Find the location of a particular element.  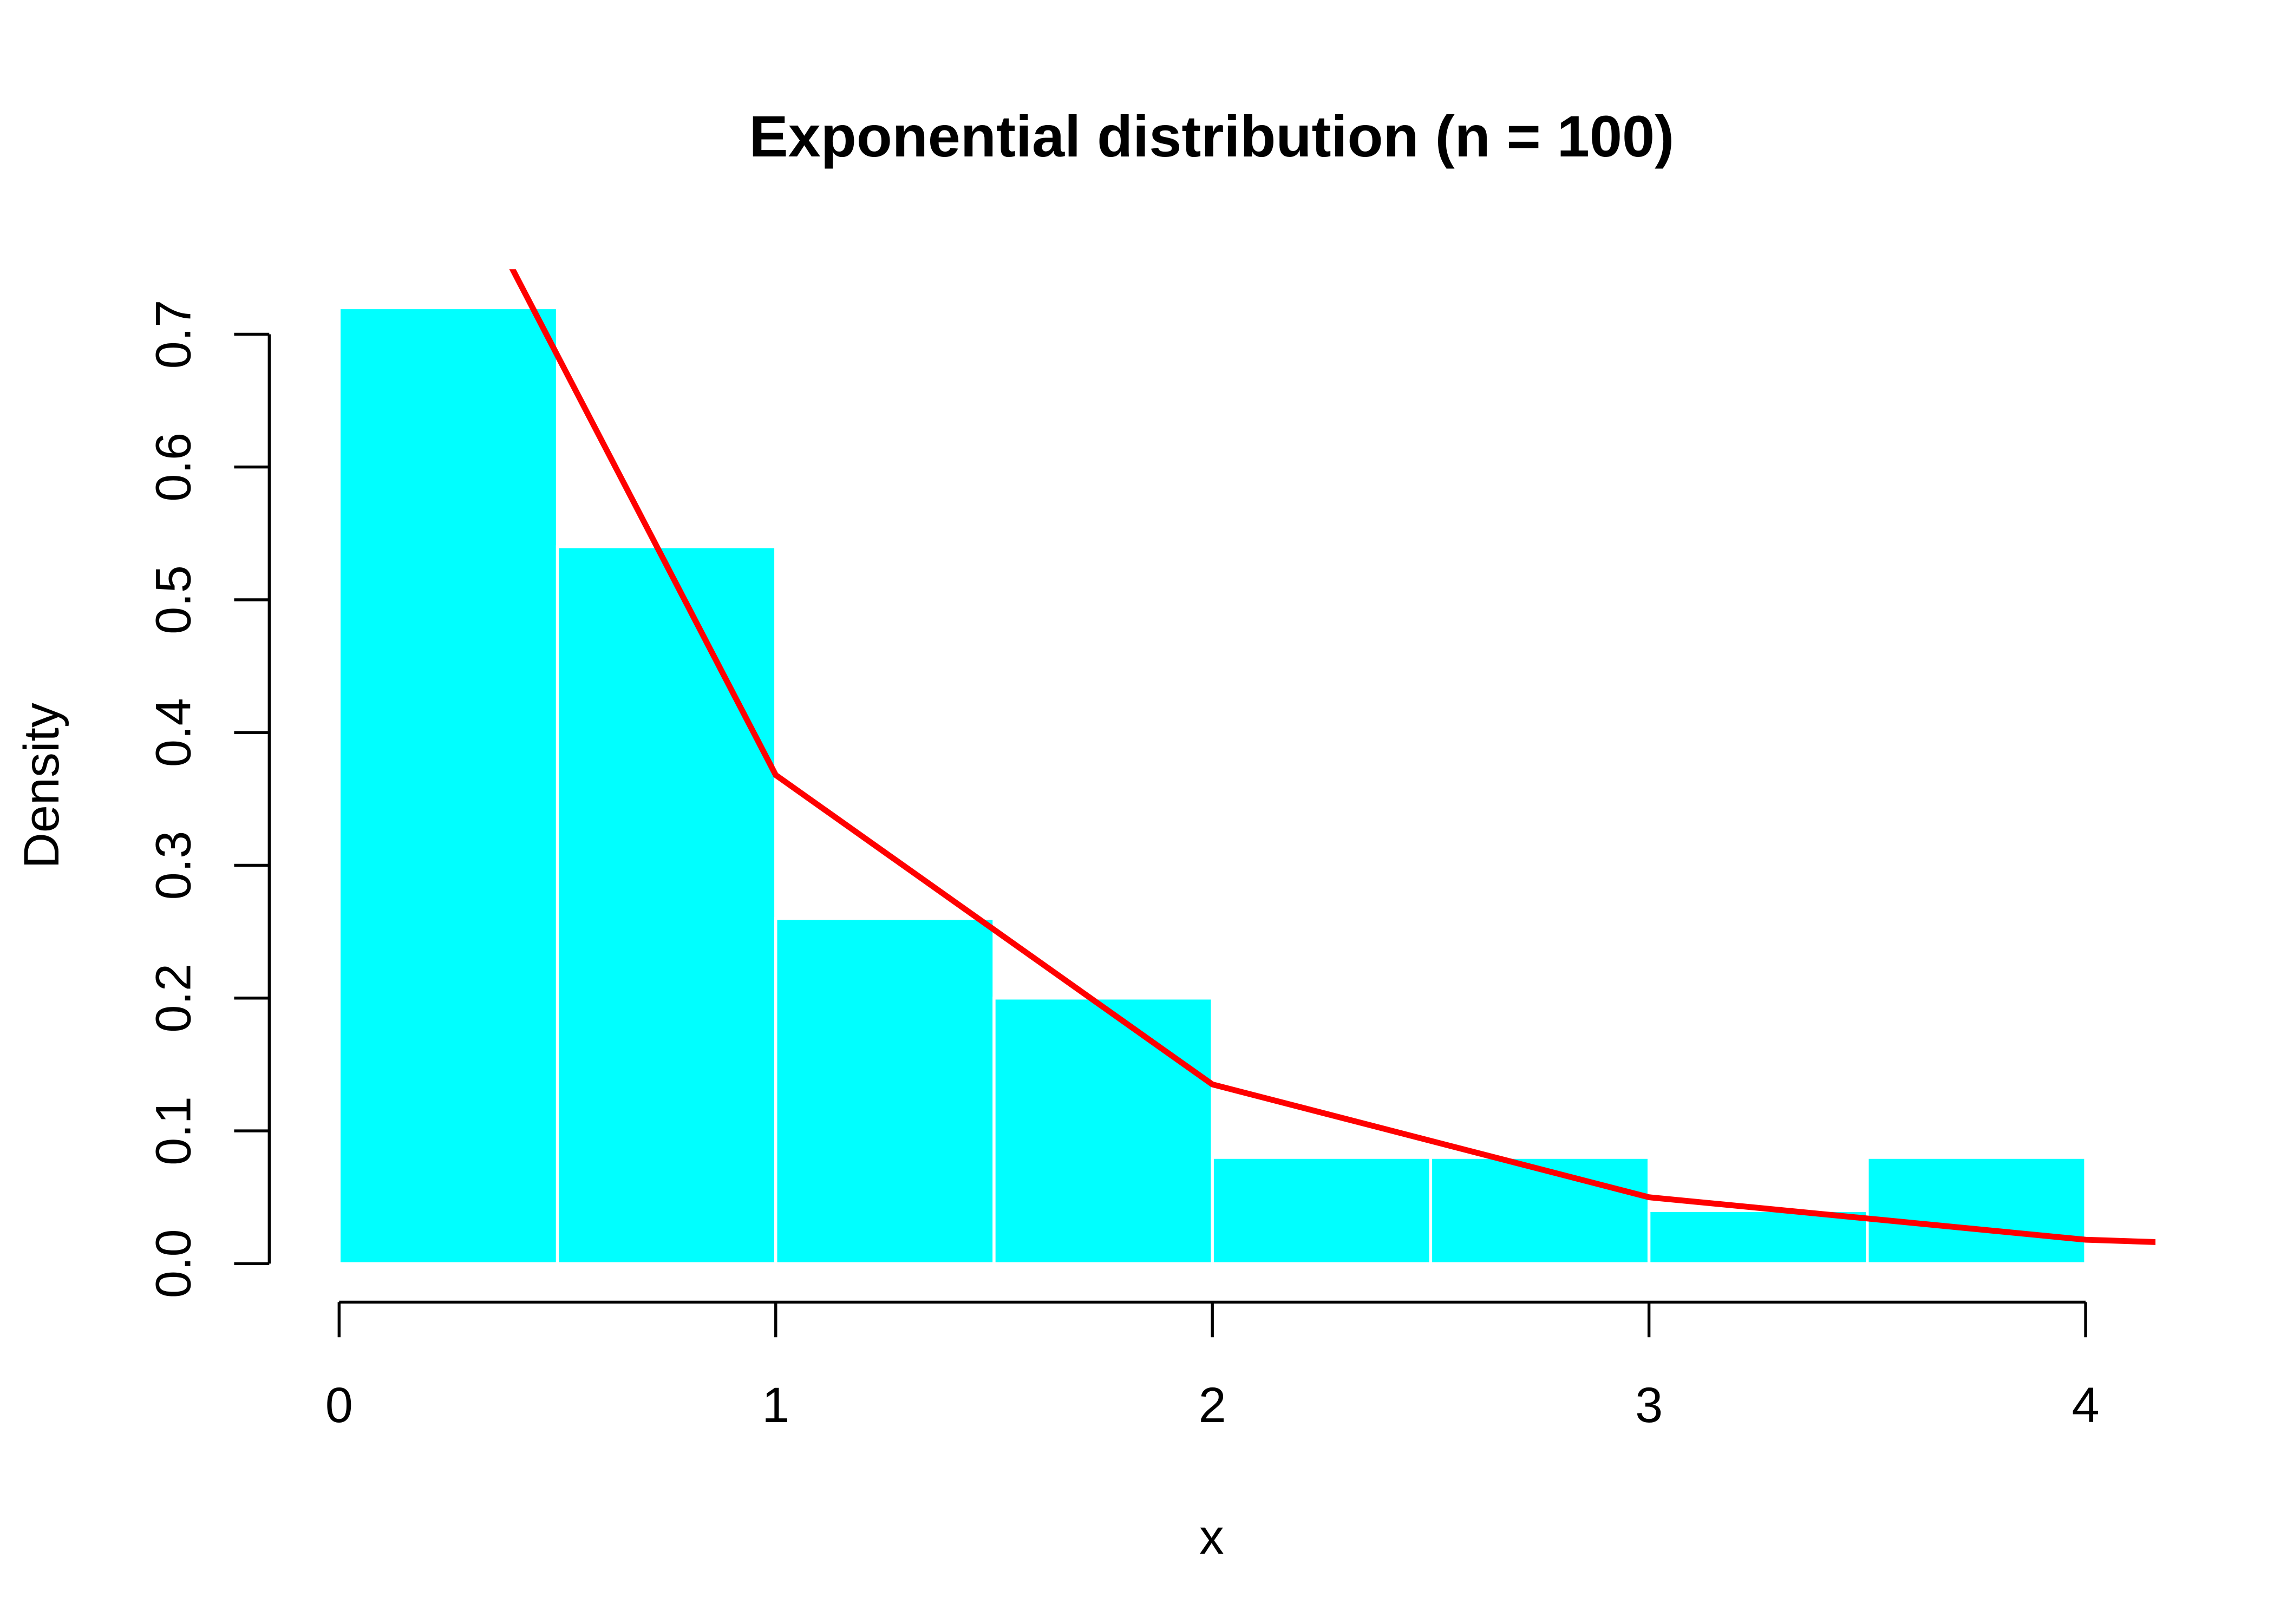

x-tick-label: 0 is located at coordinates (339, 1405).